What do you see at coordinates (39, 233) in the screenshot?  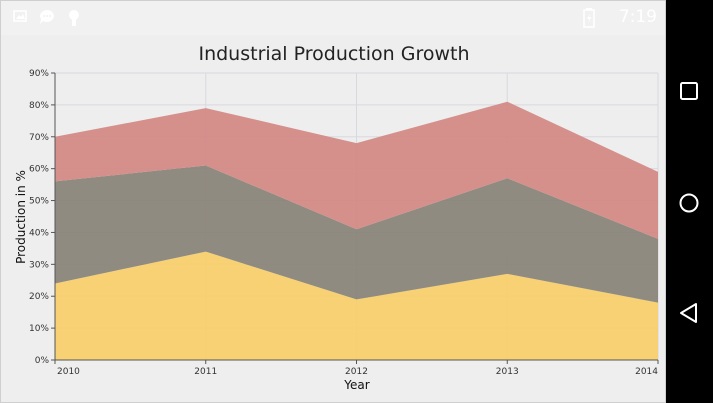 I see `y-tick-label: 40%` at bounding box center [39, 233].